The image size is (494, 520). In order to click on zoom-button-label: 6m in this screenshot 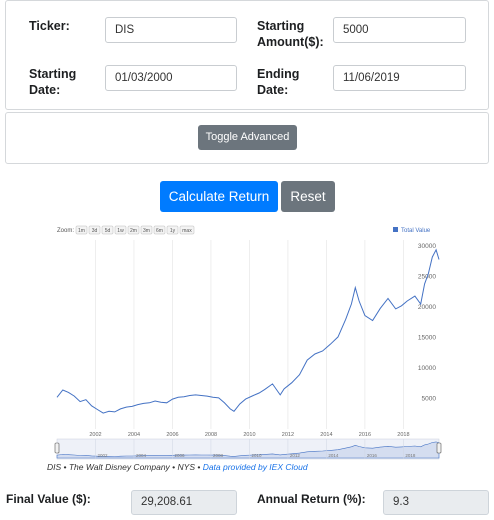, I will do `click(159, 231)`.